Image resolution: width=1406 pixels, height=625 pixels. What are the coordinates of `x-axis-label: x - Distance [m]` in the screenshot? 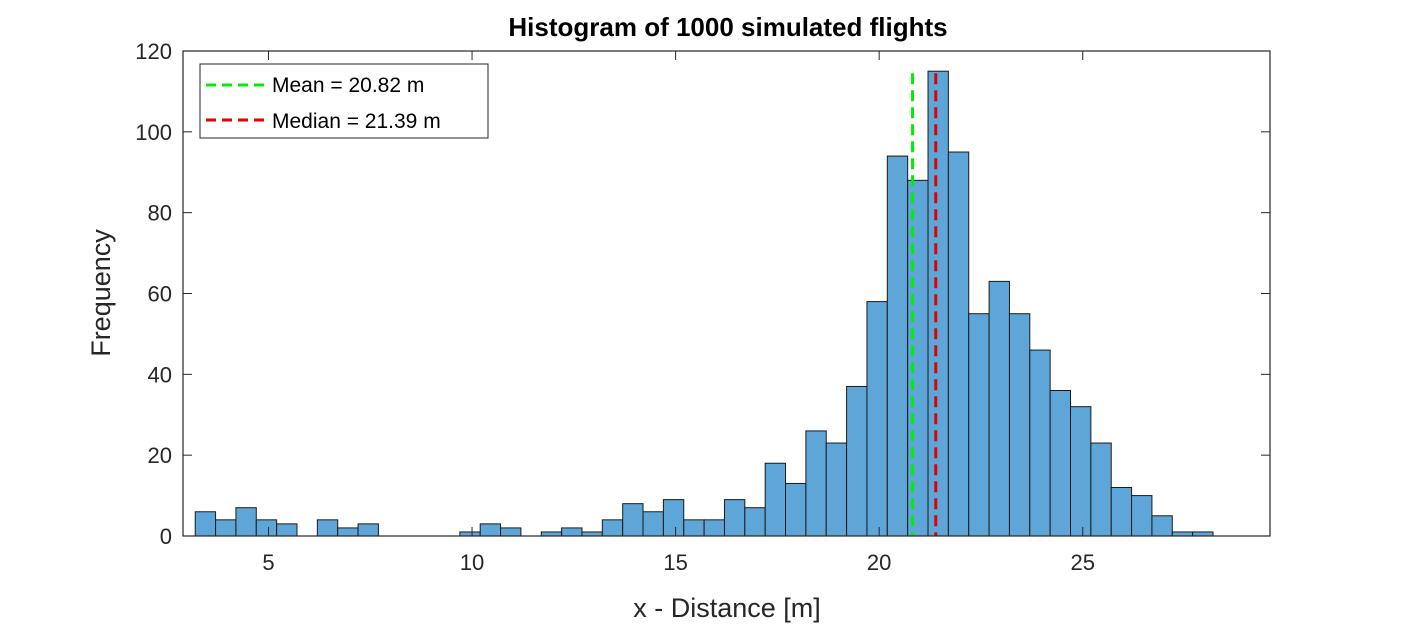 It's located at (727, 608).